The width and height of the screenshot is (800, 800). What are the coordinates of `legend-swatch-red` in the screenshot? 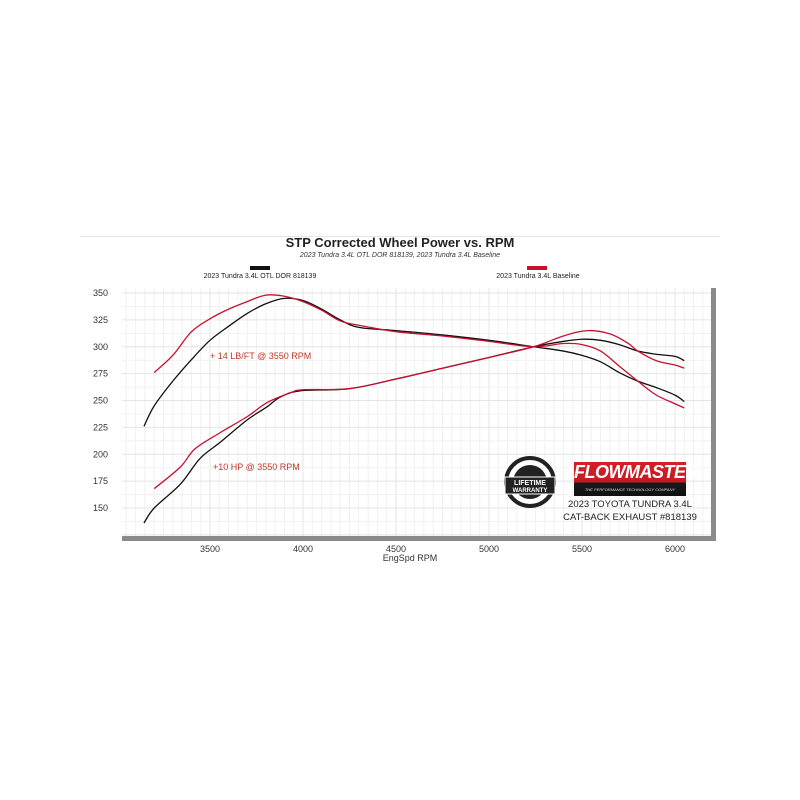 It's located at (537, 268).